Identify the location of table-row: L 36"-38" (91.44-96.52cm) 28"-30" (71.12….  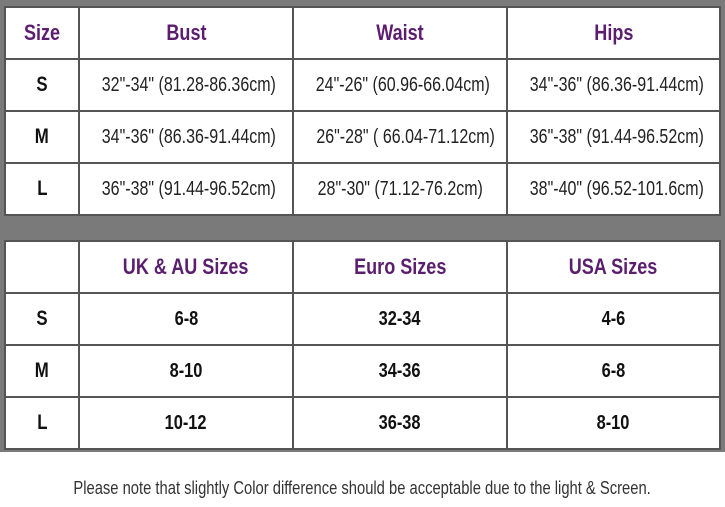
(362, 189).